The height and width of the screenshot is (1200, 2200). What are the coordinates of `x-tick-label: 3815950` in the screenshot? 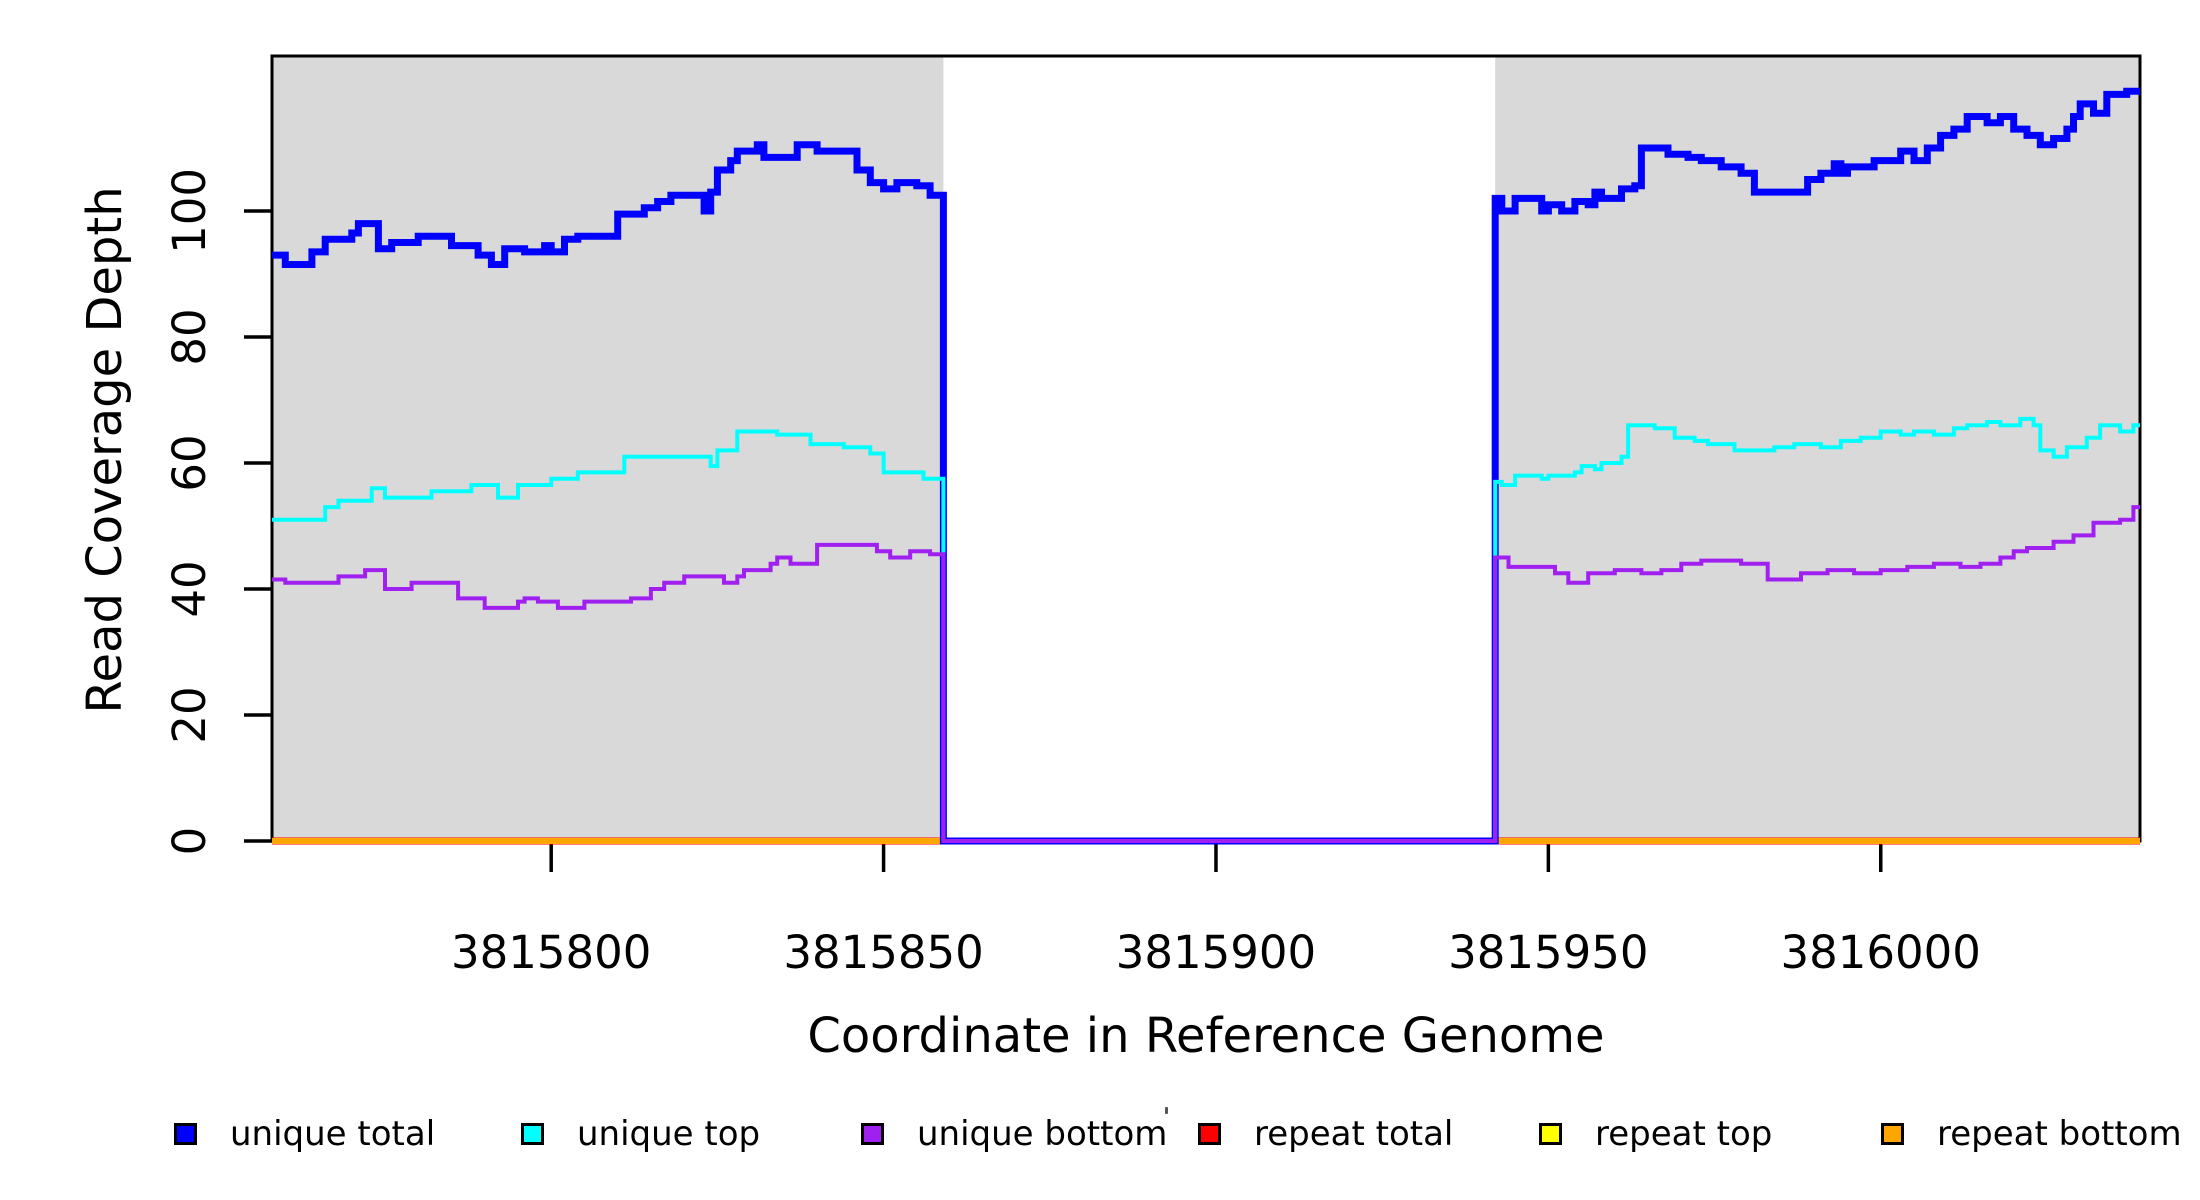 It's located at (1548, 952).